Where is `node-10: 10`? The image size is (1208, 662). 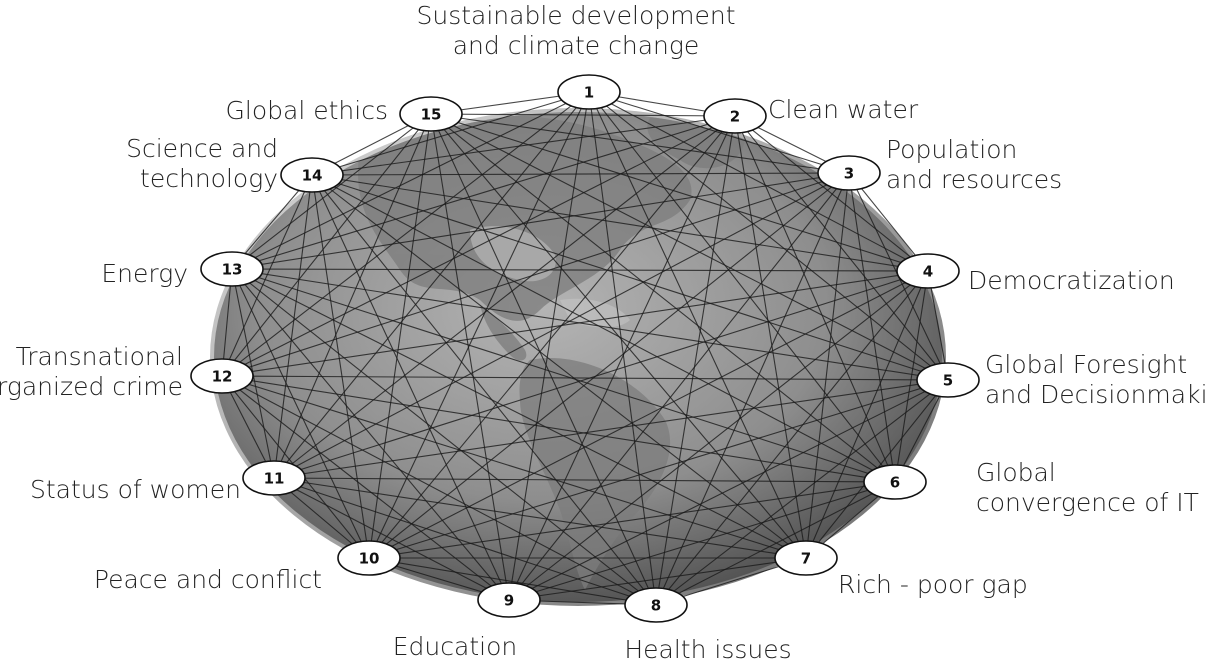 node-10: 10 is located at coordinates (369, 558).